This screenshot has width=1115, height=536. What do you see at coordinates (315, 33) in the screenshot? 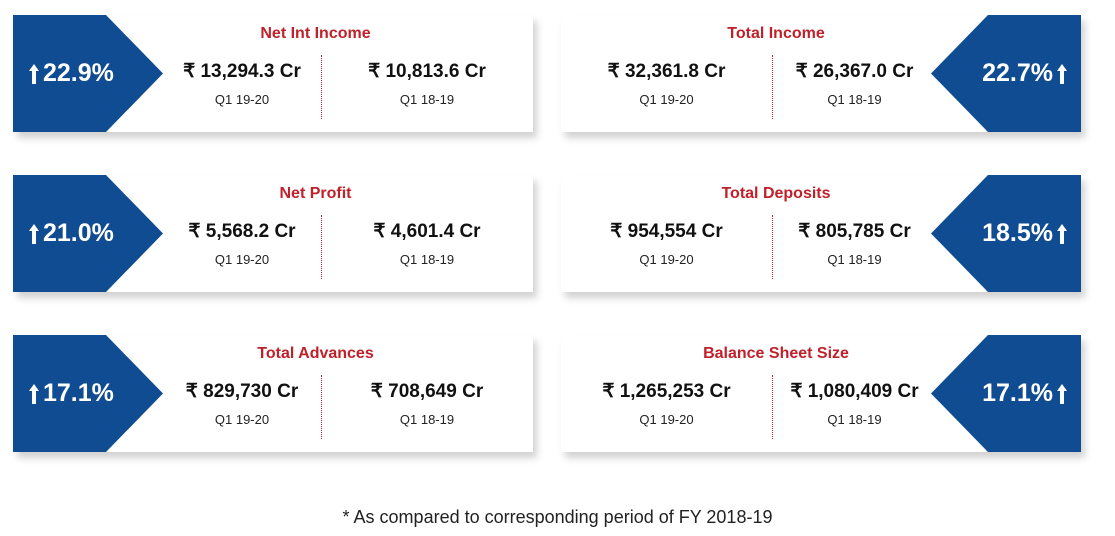
I see `card-title: Net Int Income` at bounding box center [315, 33].